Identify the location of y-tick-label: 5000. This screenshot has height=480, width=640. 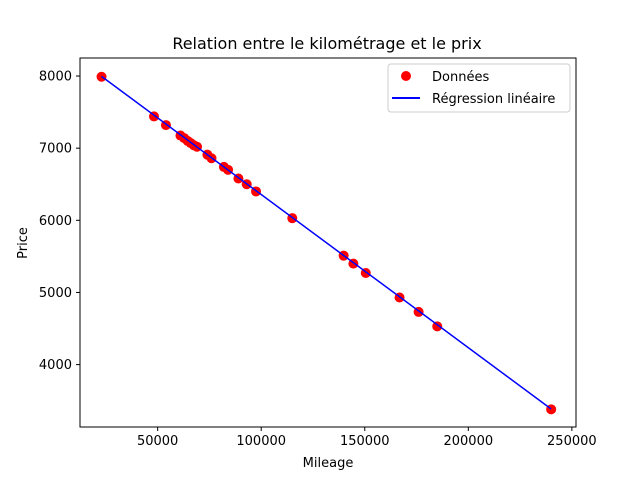
(55, 293).